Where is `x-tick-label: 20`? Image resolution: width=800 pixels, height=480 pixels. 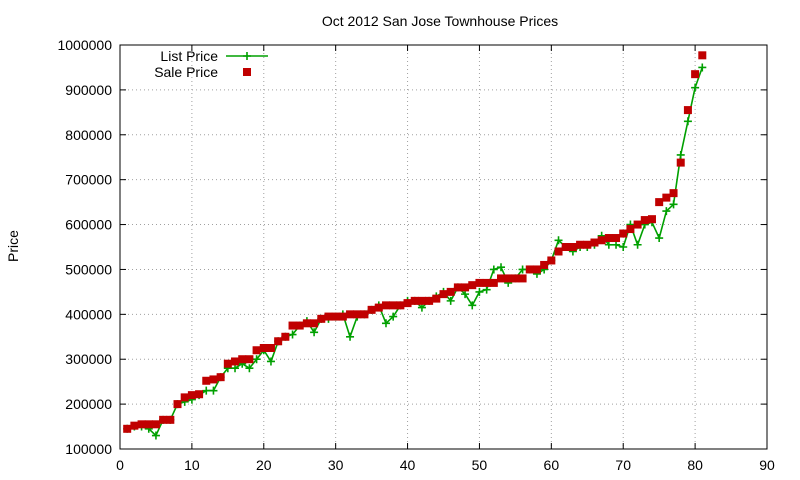
x-tick-label: 20 is located at coordinates (264, 465).